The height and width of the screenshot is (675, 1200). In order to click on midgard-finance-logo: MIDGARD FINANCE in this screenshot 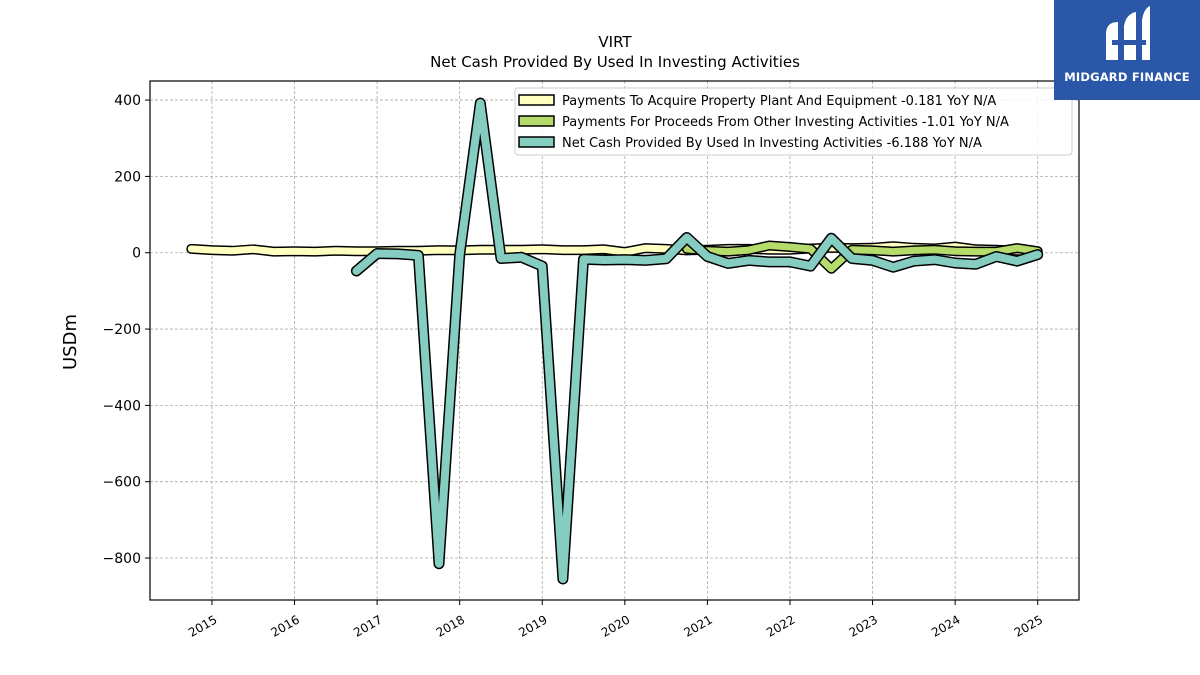, I will do `click(1127, 50)`.